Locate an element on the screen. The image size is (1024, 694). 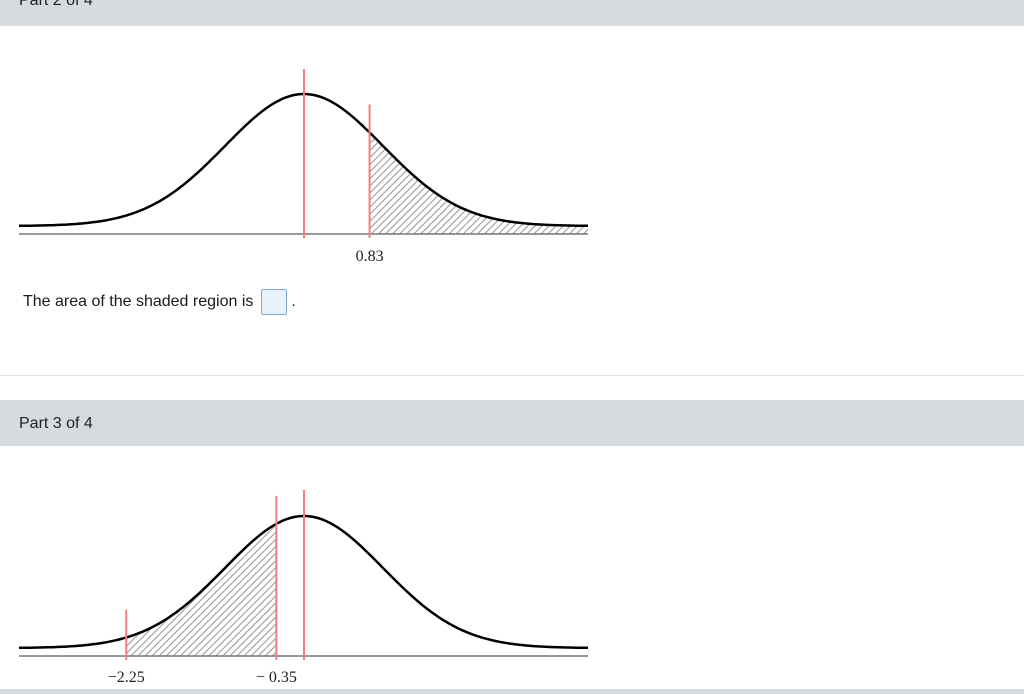
part-2-title: Part 2 of 4 is located at coordinates (56, 4).